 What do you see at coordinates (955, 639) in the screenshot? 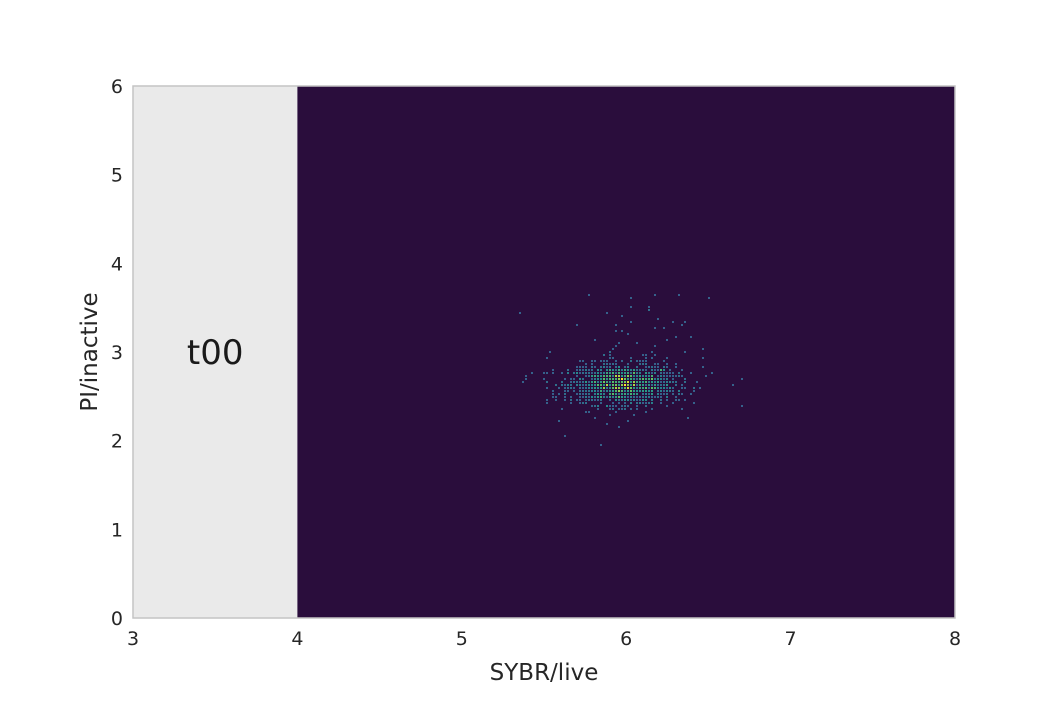
I see `x-tick-label: 8` at bounding box center [955, 639].